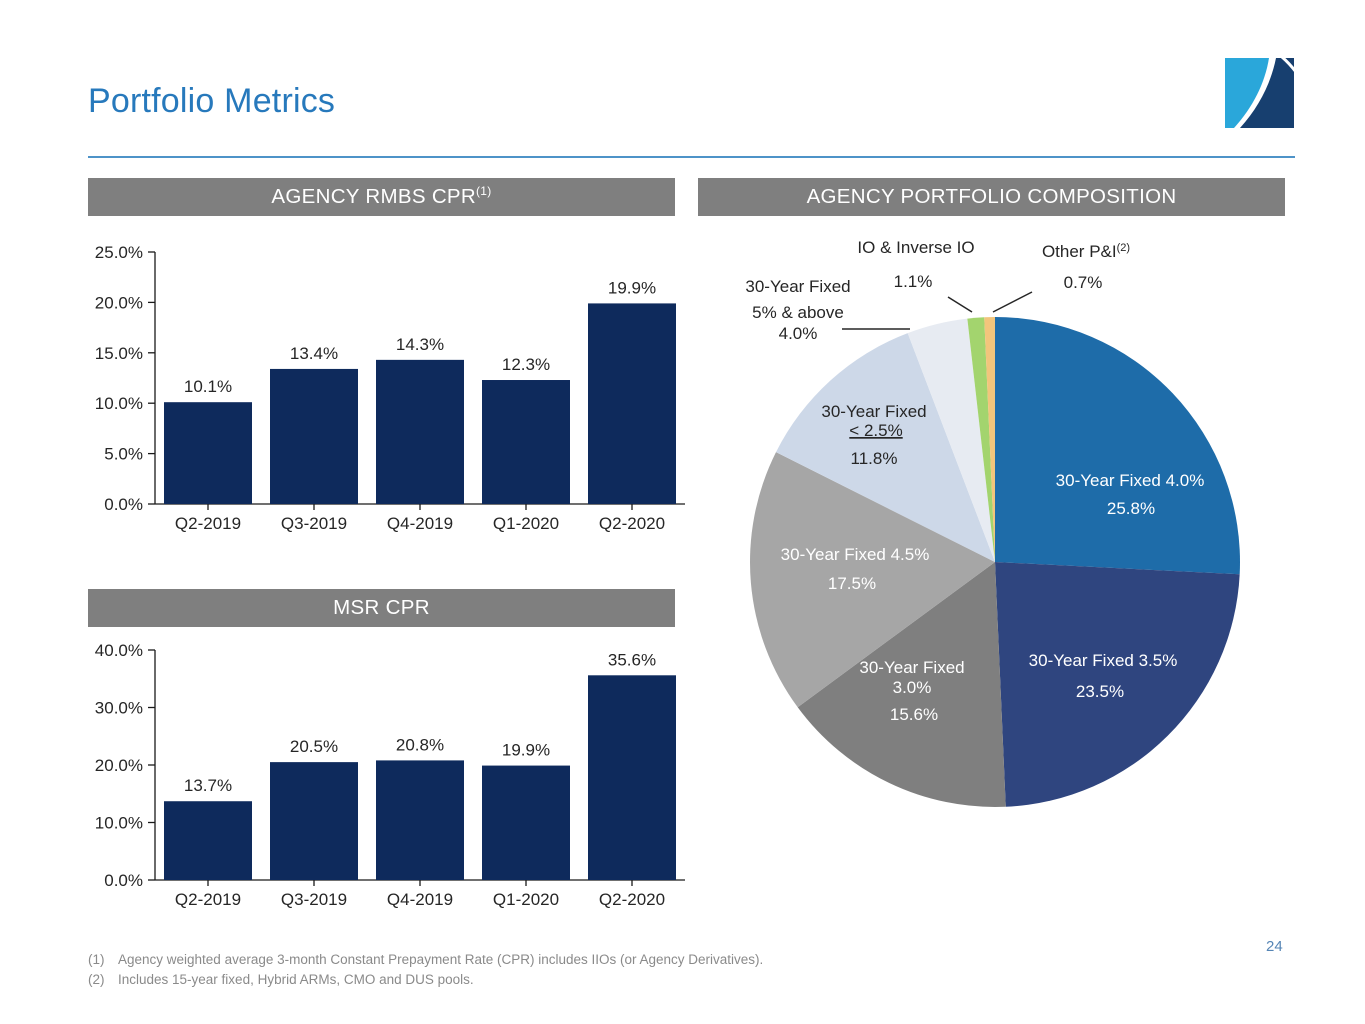  I want to click on pie-slice-label: 11.8%, so click(874, 458).